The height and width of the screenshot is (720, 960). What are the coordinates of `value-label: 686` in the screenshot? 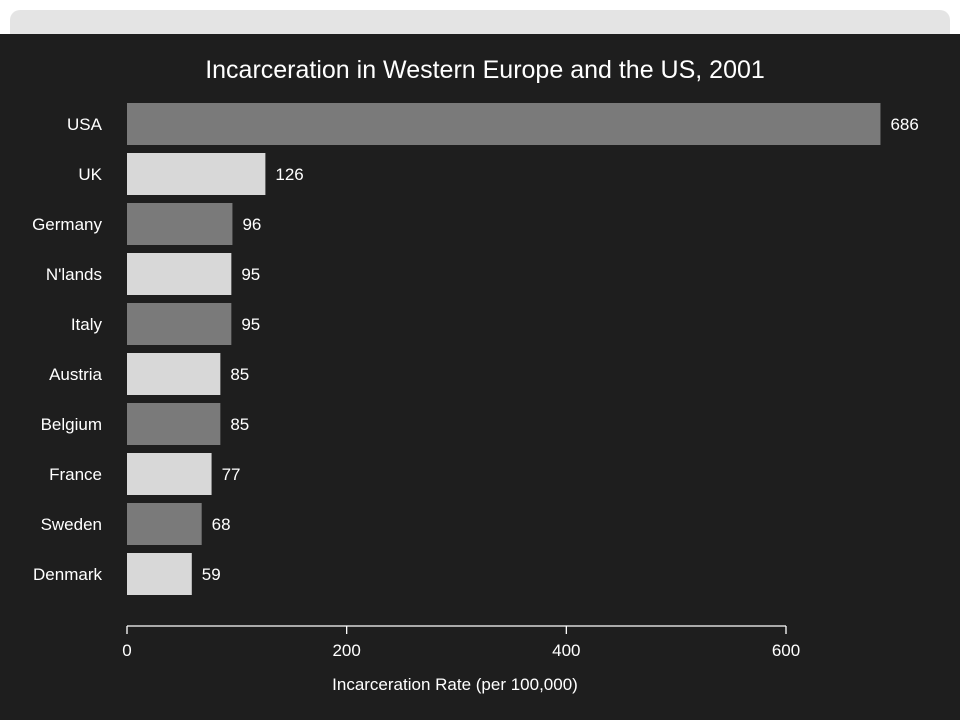 It's located at (904, 124).